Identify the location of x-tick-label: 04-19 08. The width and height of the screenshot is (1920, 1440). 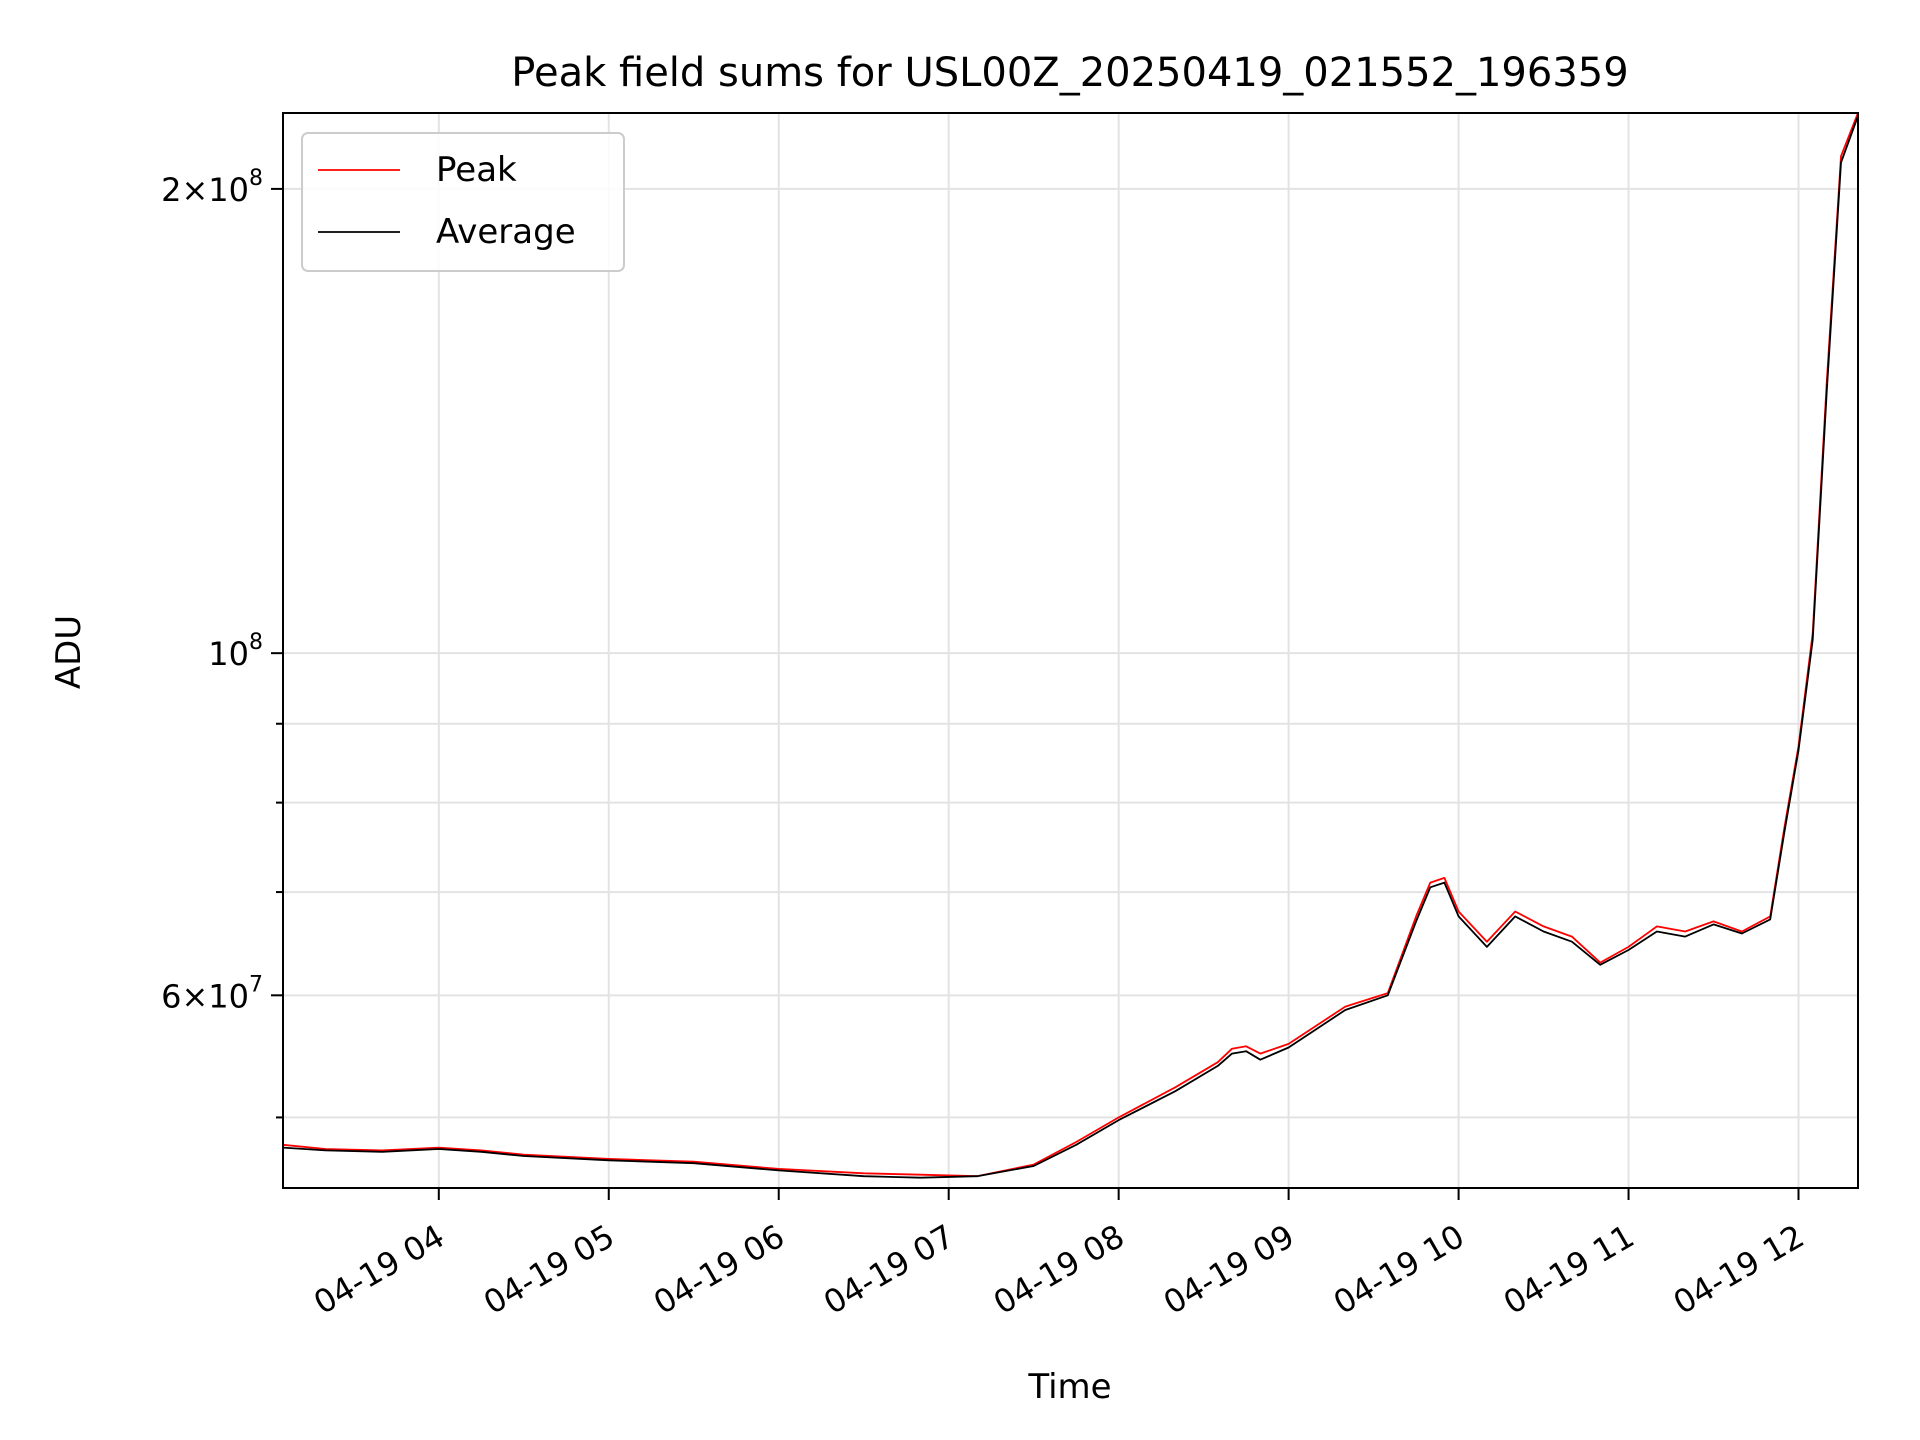
(1059, 1269).